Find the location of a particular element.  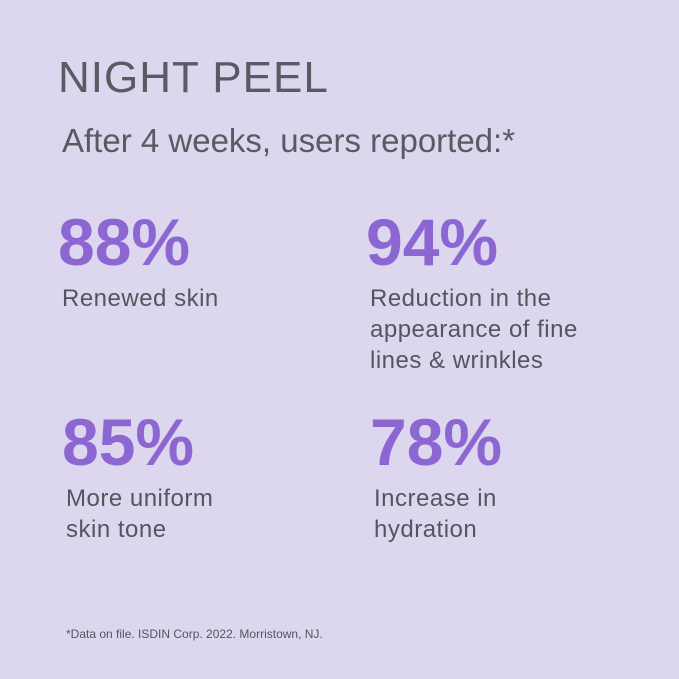

stat-label: skin tone is located at coordinates (116, 529).